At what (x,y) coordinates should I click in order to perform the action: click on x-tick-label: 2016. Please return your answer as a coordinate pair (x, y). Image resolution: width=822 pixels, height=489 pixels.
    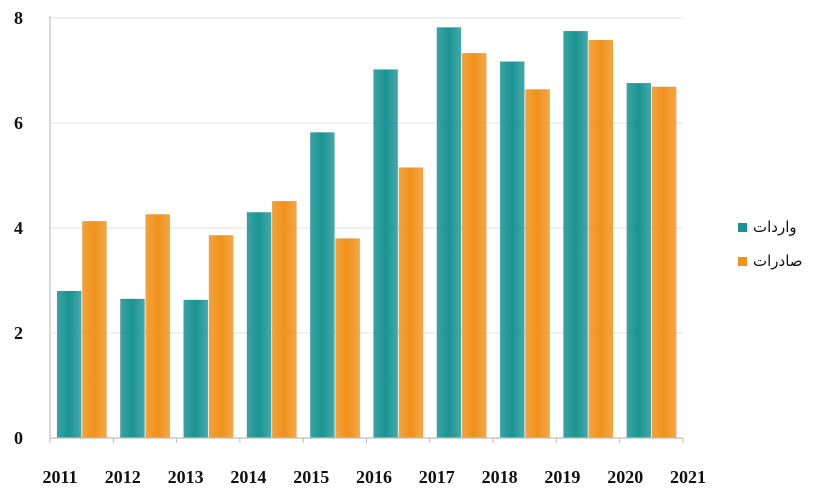
    Looking at the image, I should click on (374, 477).